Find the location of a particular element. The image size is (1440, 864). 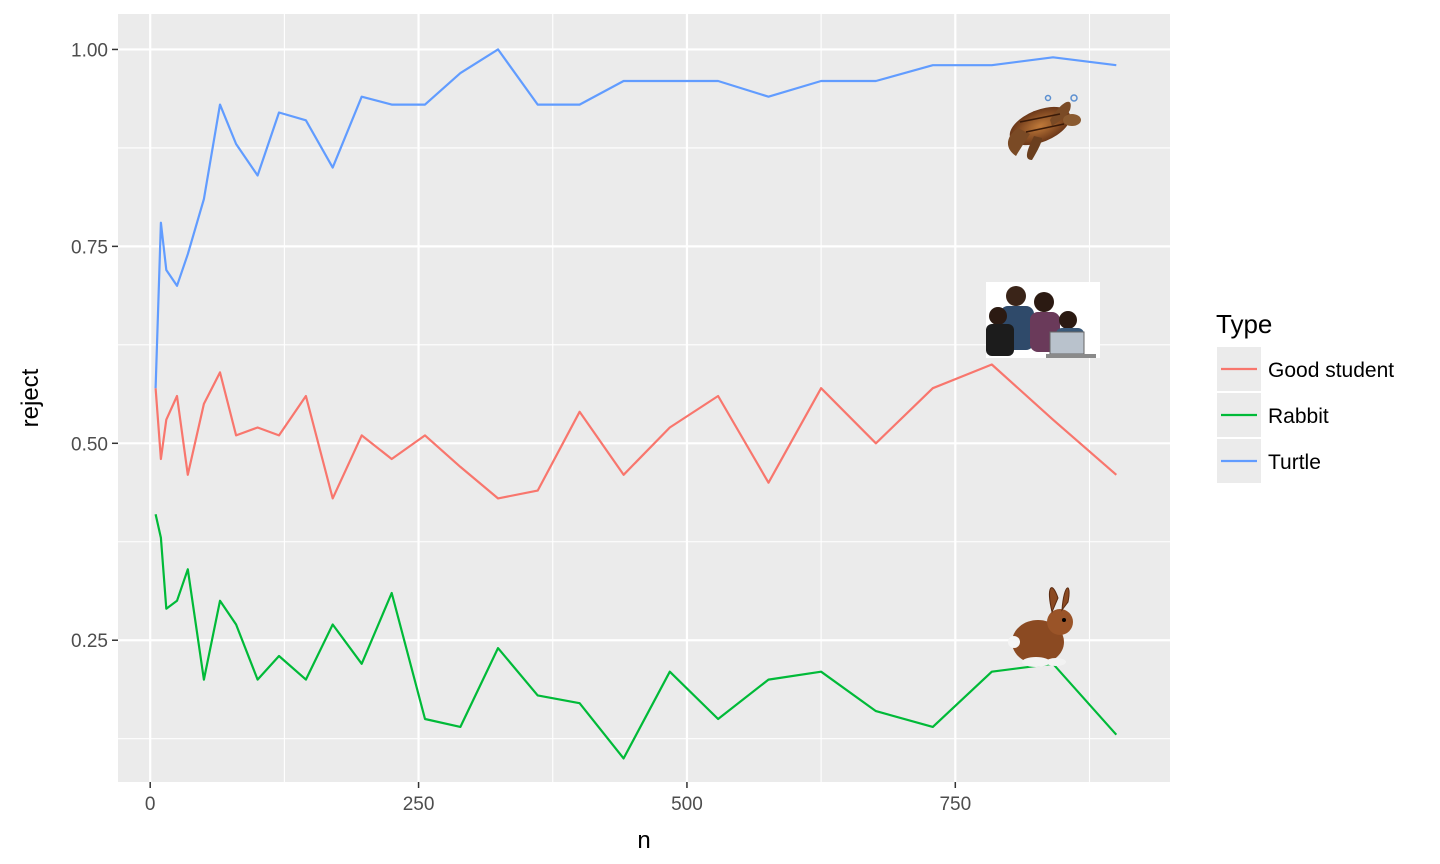

legend: Type Good student Rabbit Turtle is located at coordinates (1305, 396).